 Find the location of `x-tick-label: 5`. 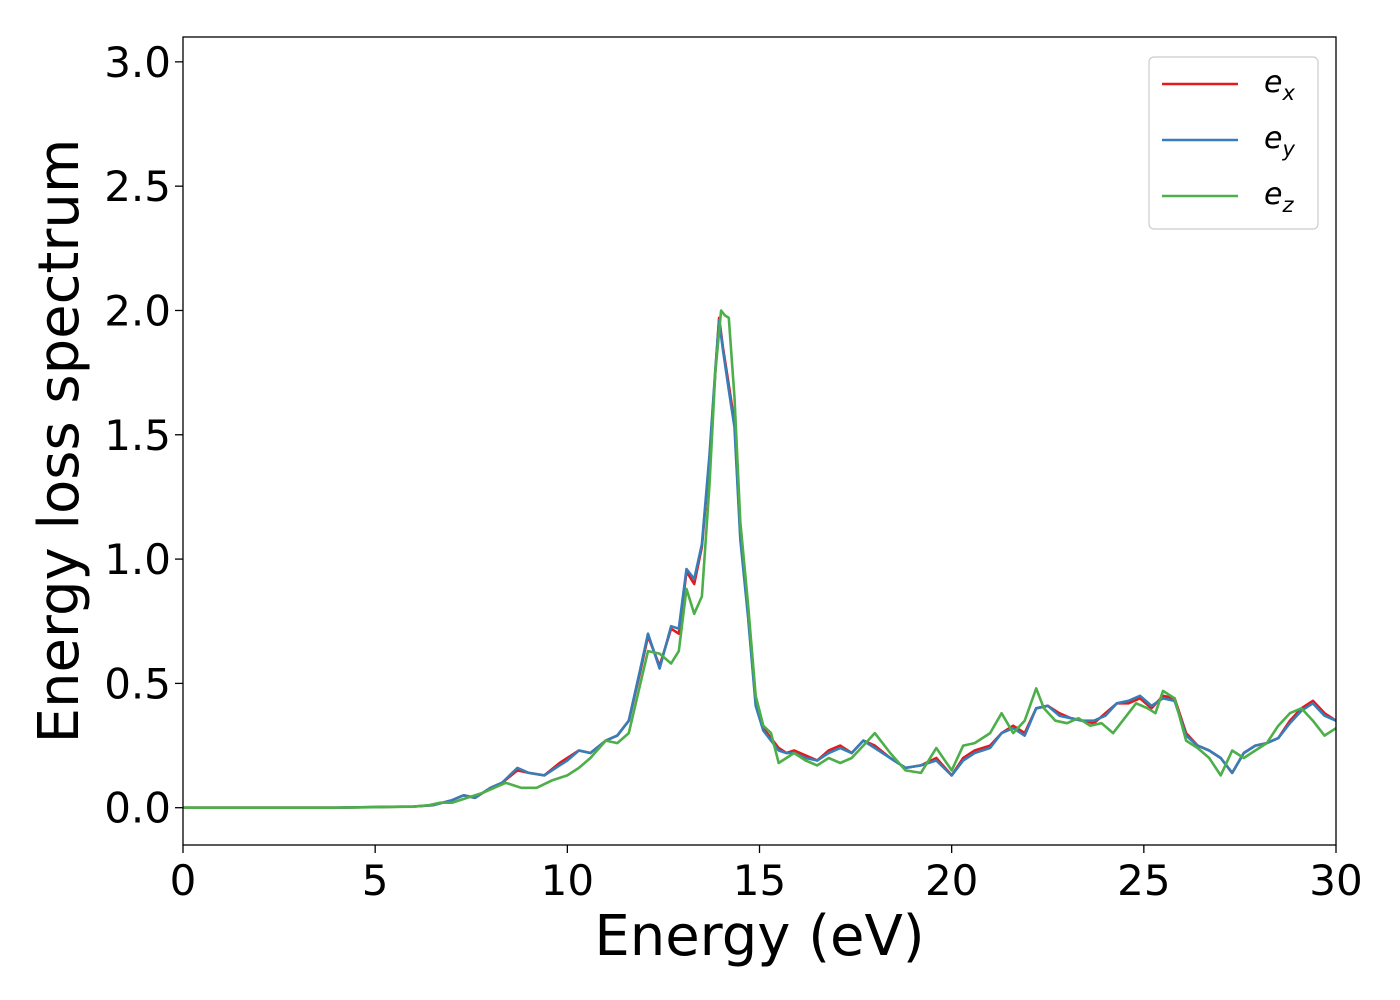

x-tick-label: 5 is located at coordinates (375, 880).